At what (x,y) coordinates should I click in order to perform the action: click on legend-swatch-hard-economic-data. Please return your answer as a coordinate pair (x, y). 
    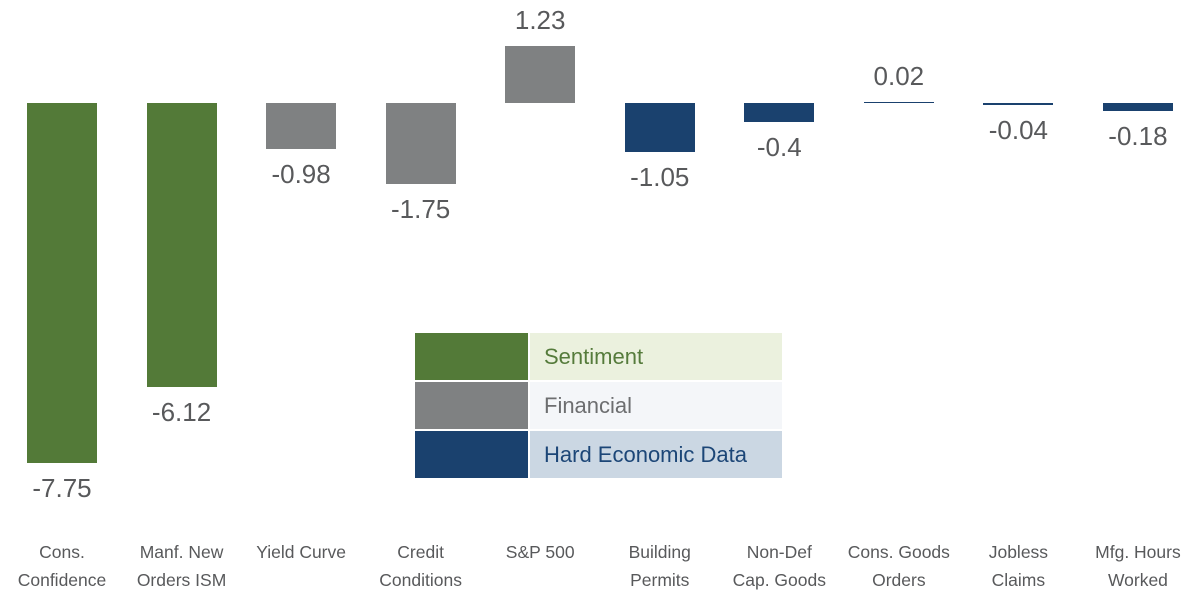
    Looking at the image, I should click on (471, 454).